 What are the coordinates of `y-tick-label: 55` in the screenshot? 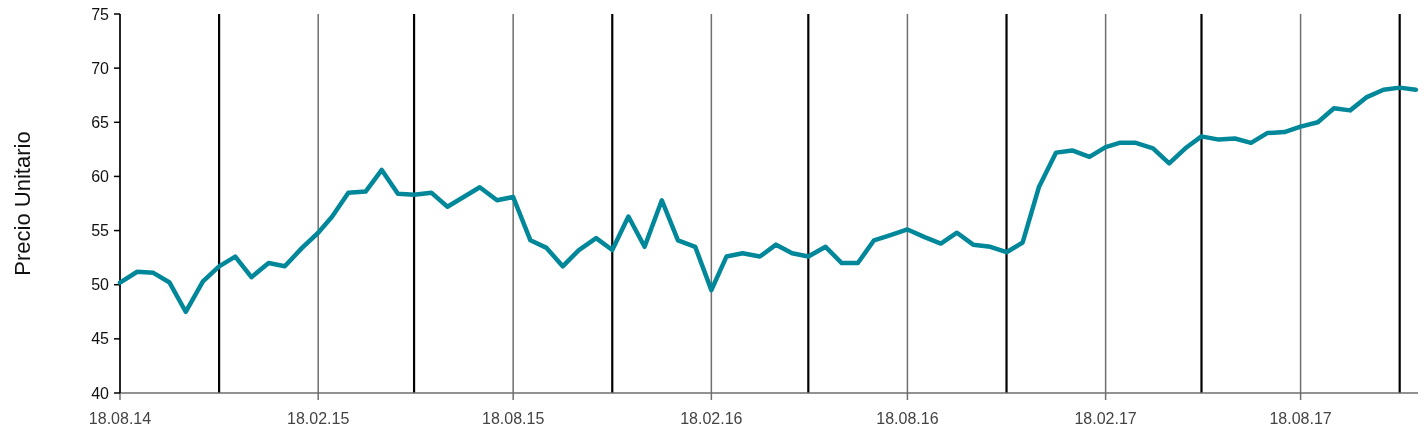 It's located at (100, 231).